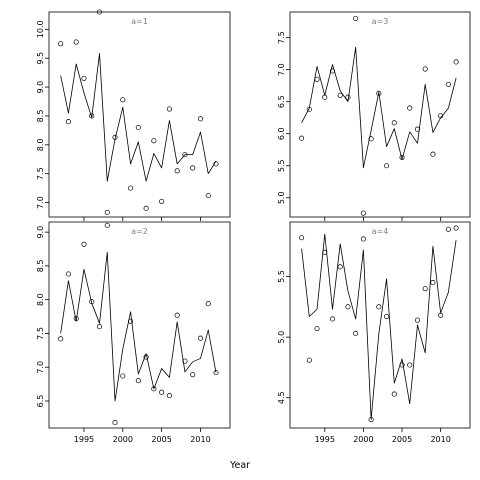  I want to click on x-tick-label: 1995, so click(325, 439).